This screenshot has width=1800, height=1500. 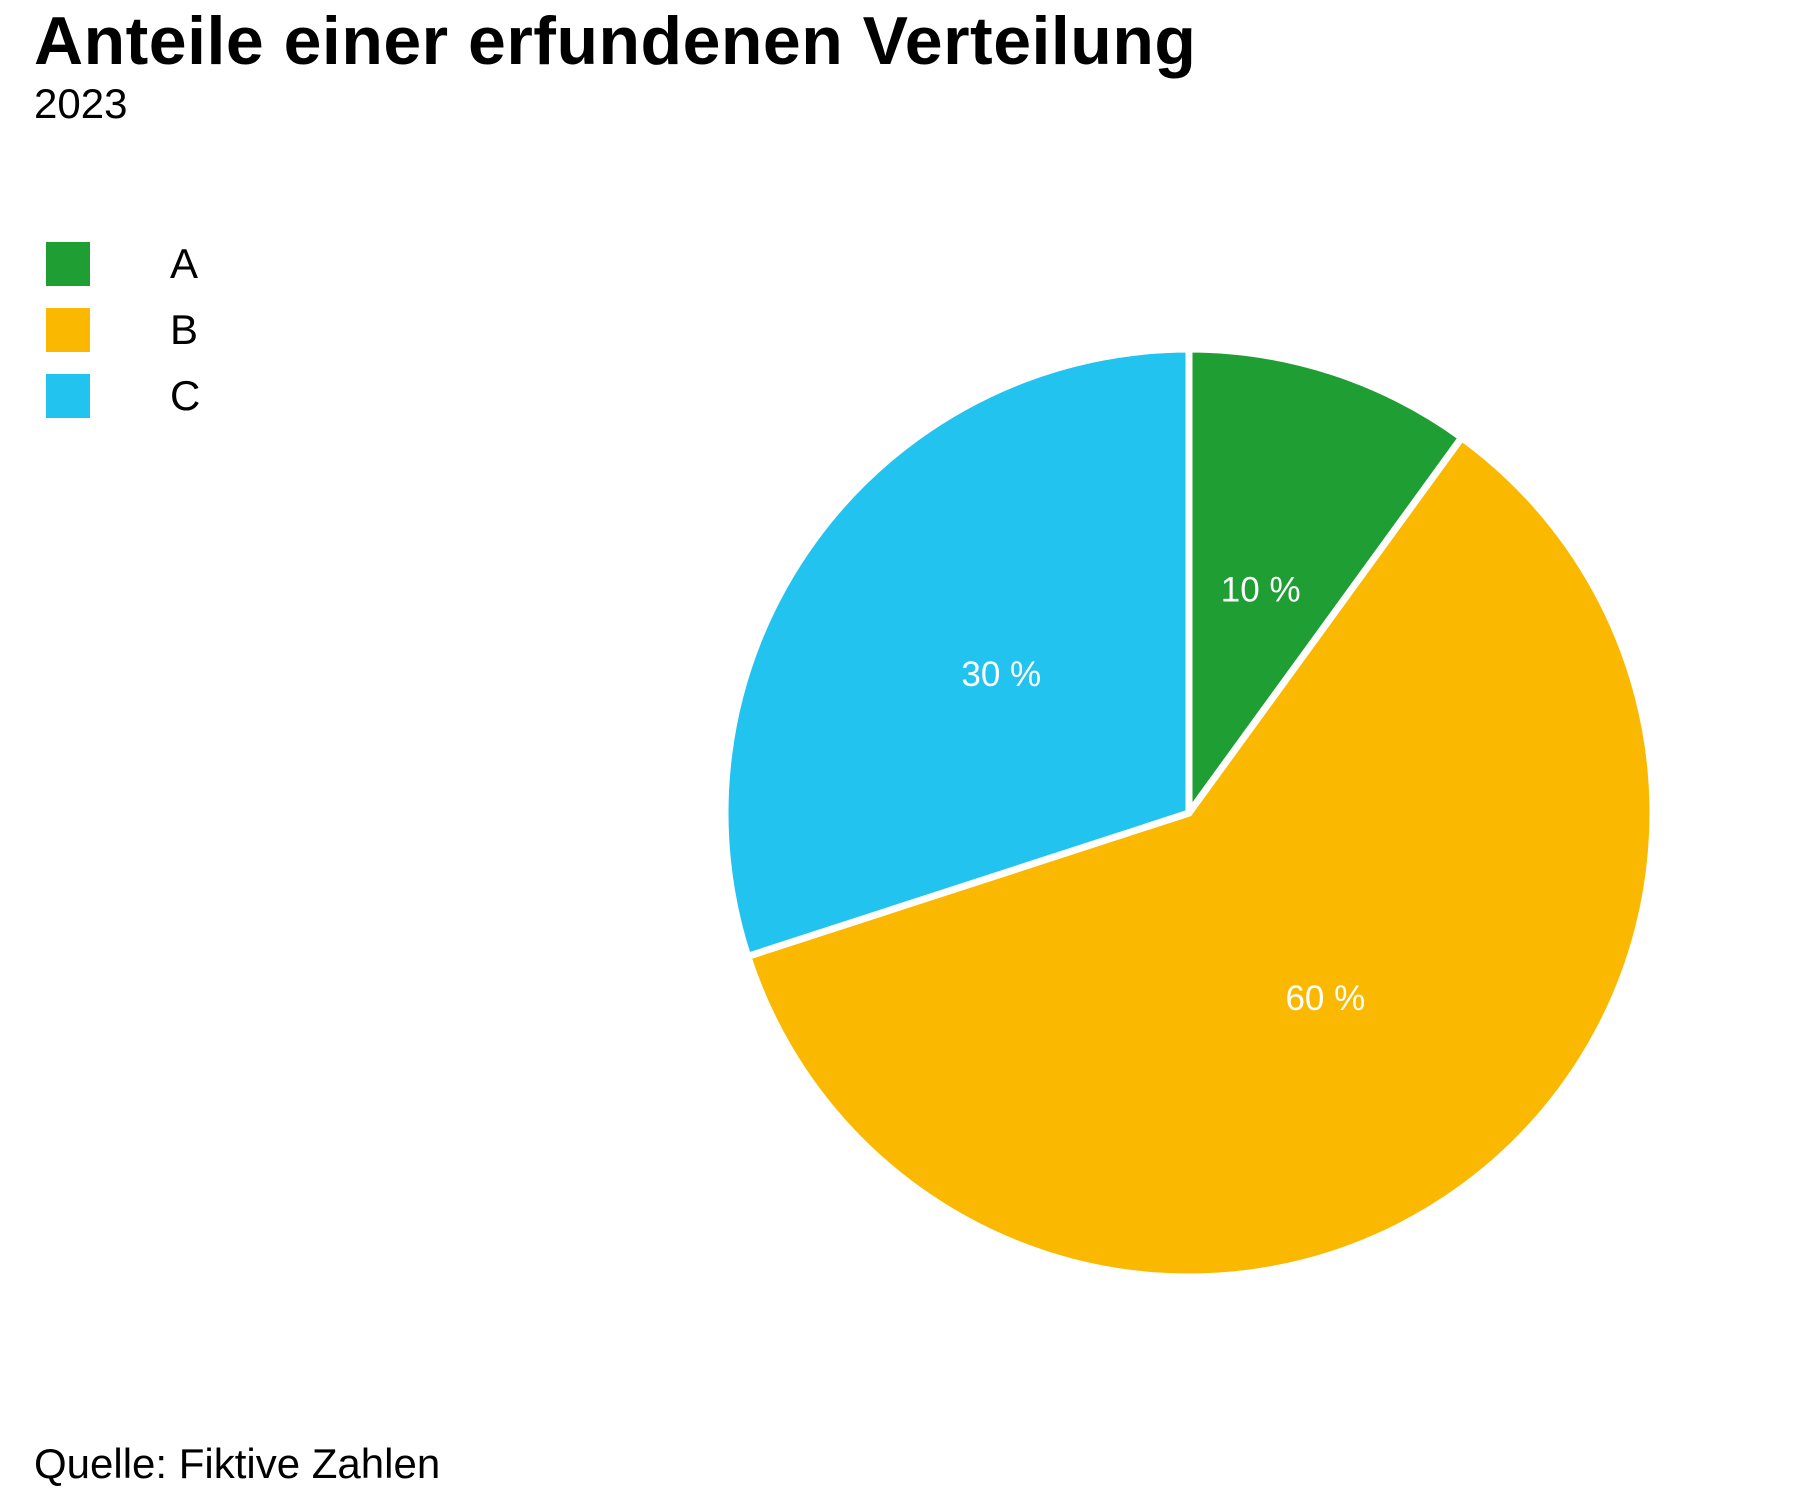 What do you see at coordinates (184, 329) in the screenshot?
I see `legend-label-b: B` at bounding box center [184, 329].